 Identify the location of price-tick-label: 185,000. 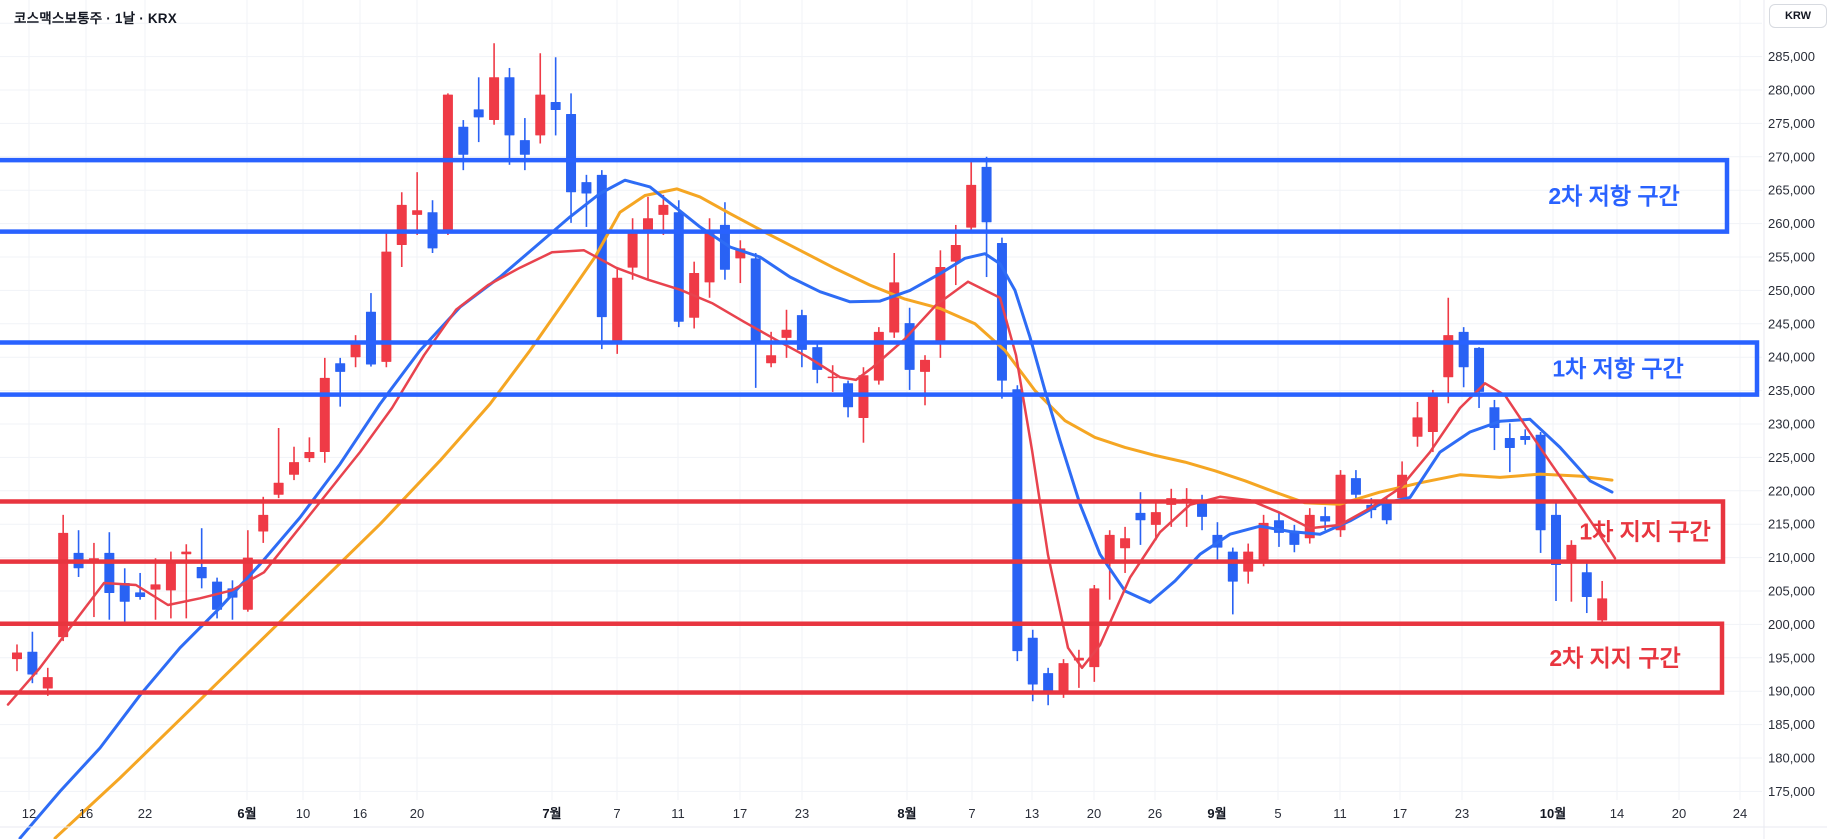
(1791, 724).